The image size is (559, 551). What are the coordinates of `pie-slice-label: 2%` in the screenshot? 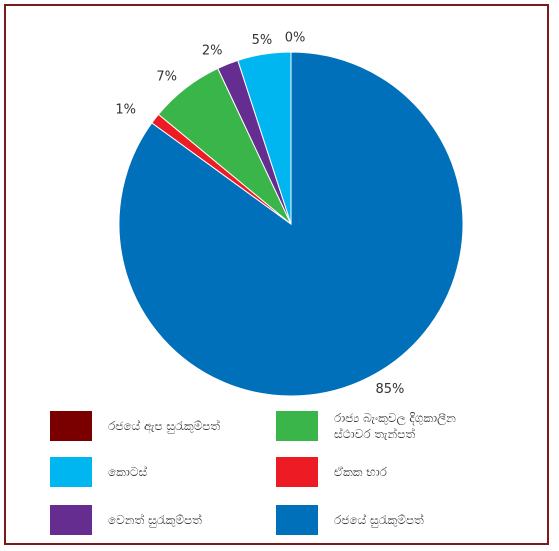 It's located at (212, 51).